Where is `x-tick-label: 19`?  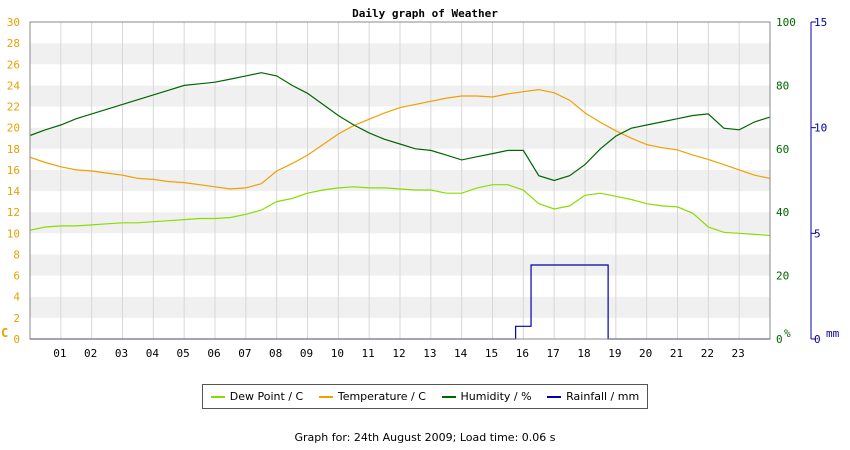 x-tick-label: 19 is located at coordinates (614, 353).